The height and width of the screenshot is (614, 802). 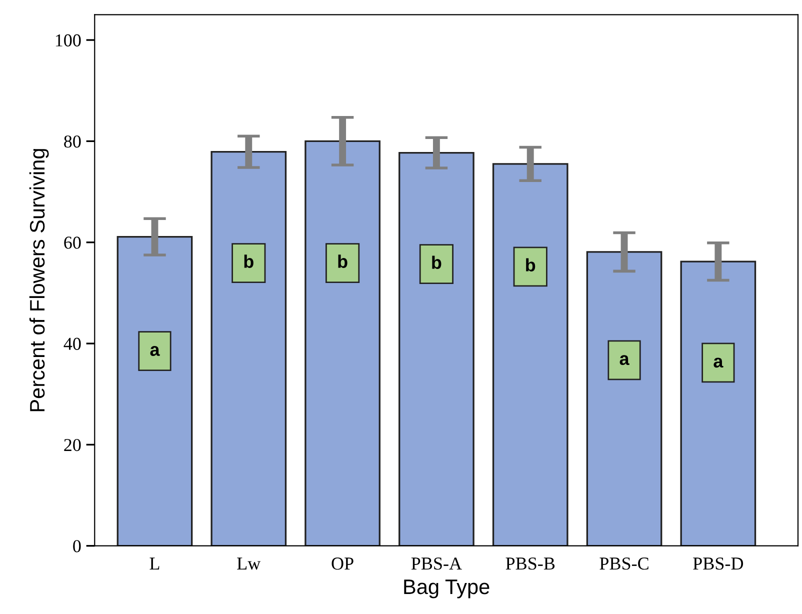 What do you see at coordinates (624, 564) in the screenshot?
I see `x-tick-label: PBS-C` at bounding box center [624, 564].